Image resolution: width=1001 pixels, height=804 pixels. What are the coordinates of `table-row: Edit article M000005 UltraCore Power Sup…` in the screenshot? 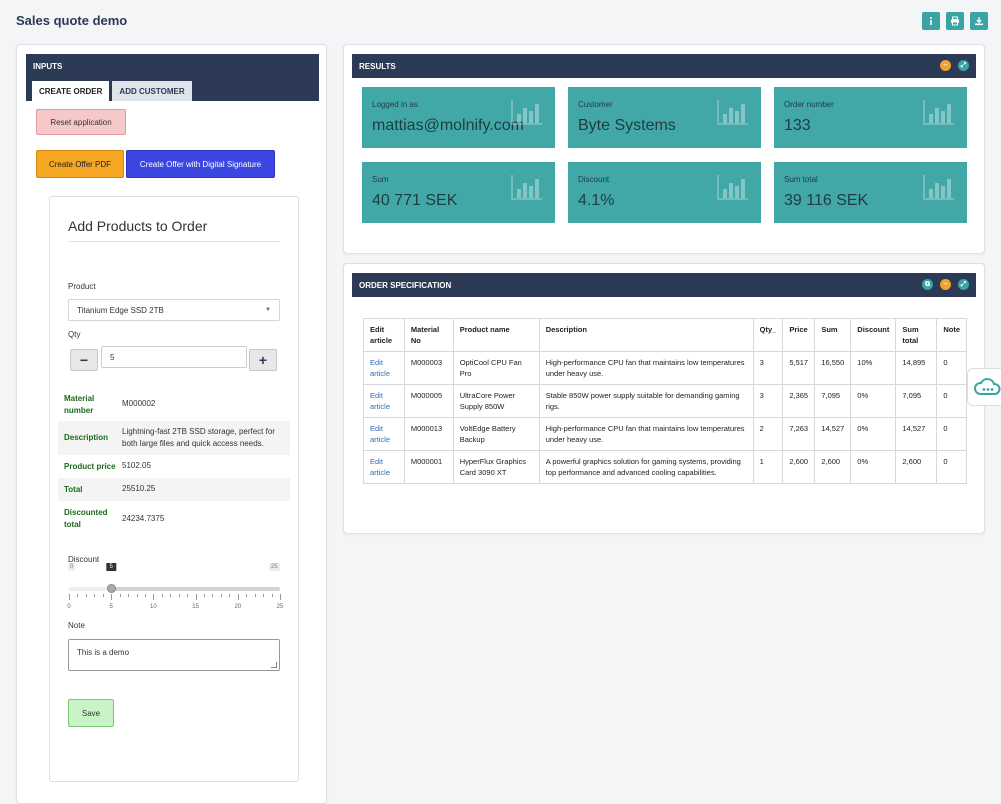 It's located at (665, 401).